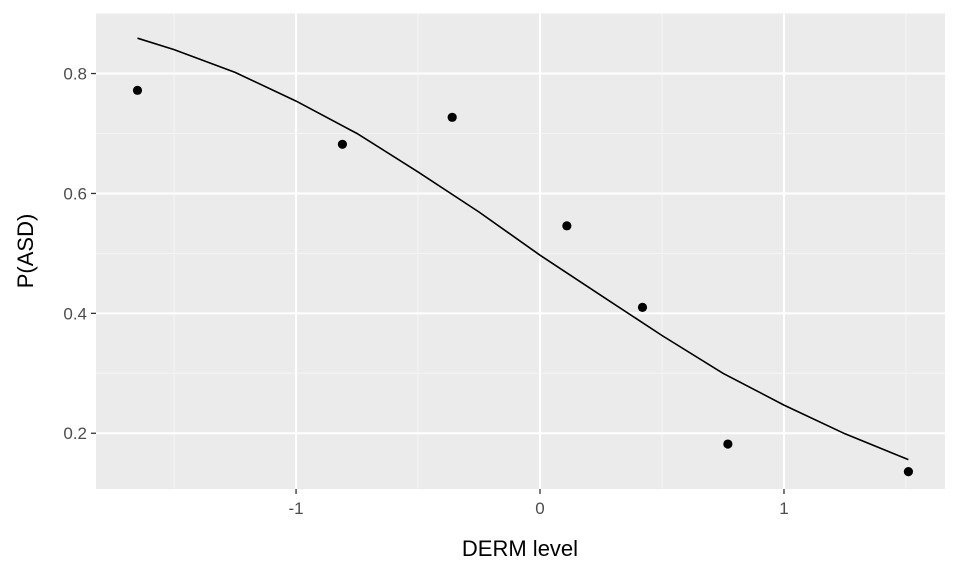 This screenshot has width=960, height=576. Describe the element at coordinates (295, 508) in the screenshot. I see `x-tick-label: -1` at that location.